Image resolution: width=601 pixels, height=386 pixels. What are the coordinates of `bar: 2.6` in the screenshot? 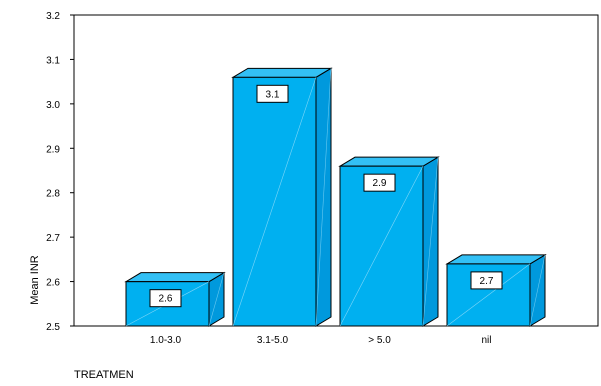 It's located at (175, 299).